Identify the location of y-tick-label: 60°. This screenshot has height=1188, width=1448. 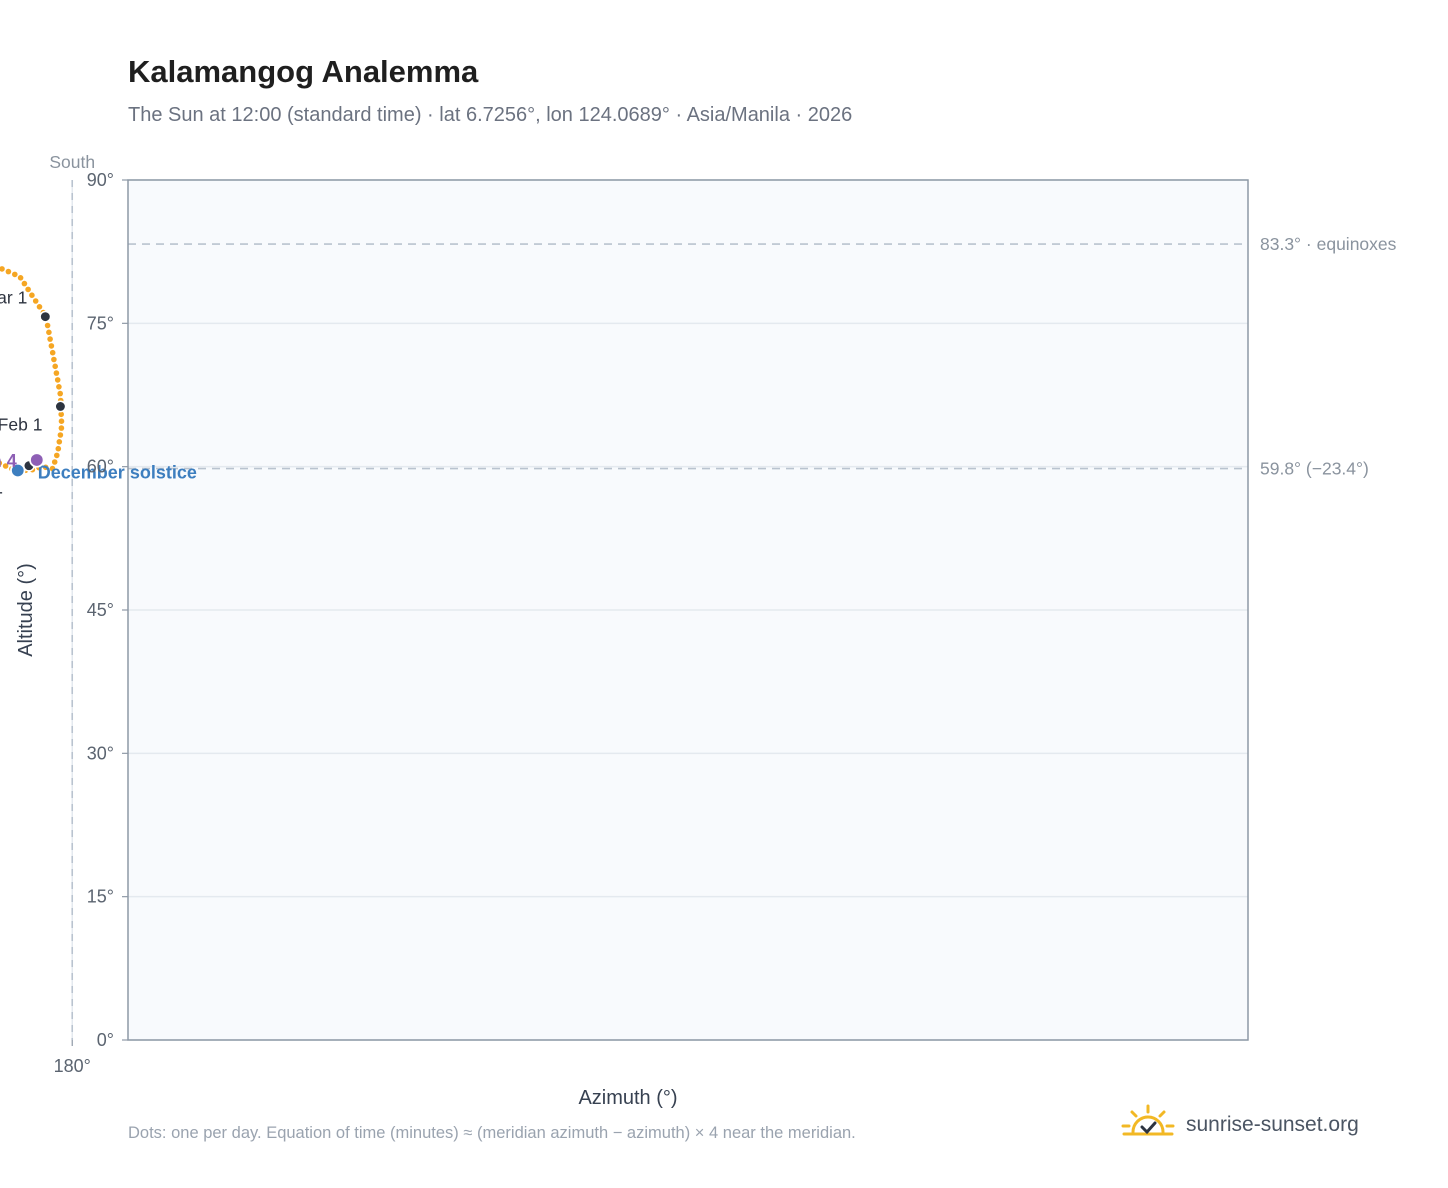
(100, 467).